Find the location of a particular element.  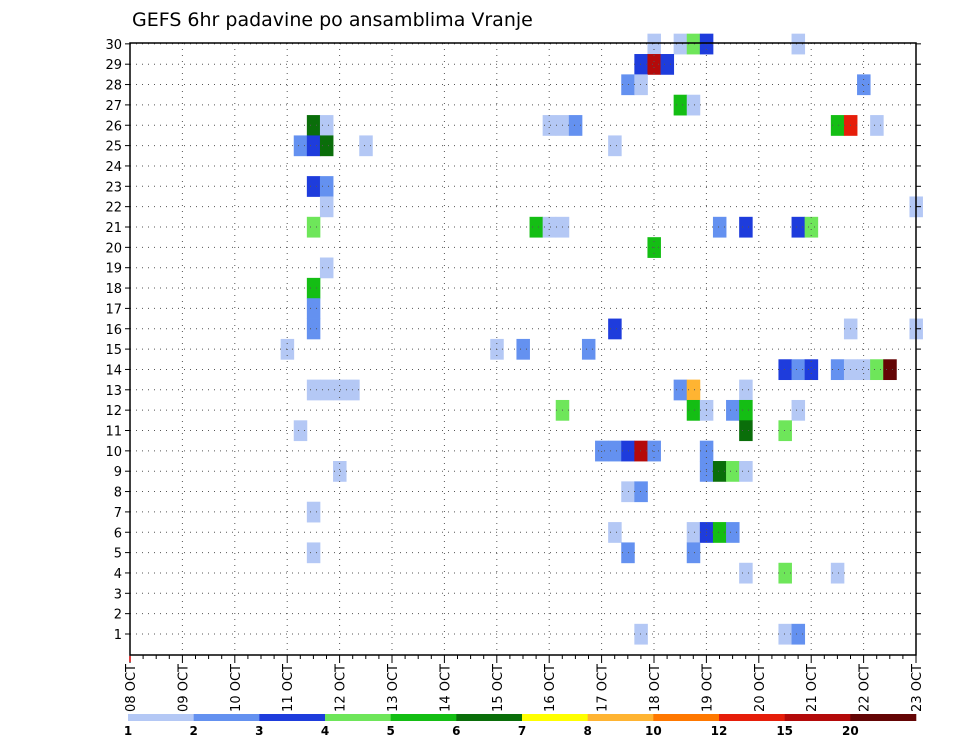

colorbar-label: 3 is located at coordinates (259, 731).